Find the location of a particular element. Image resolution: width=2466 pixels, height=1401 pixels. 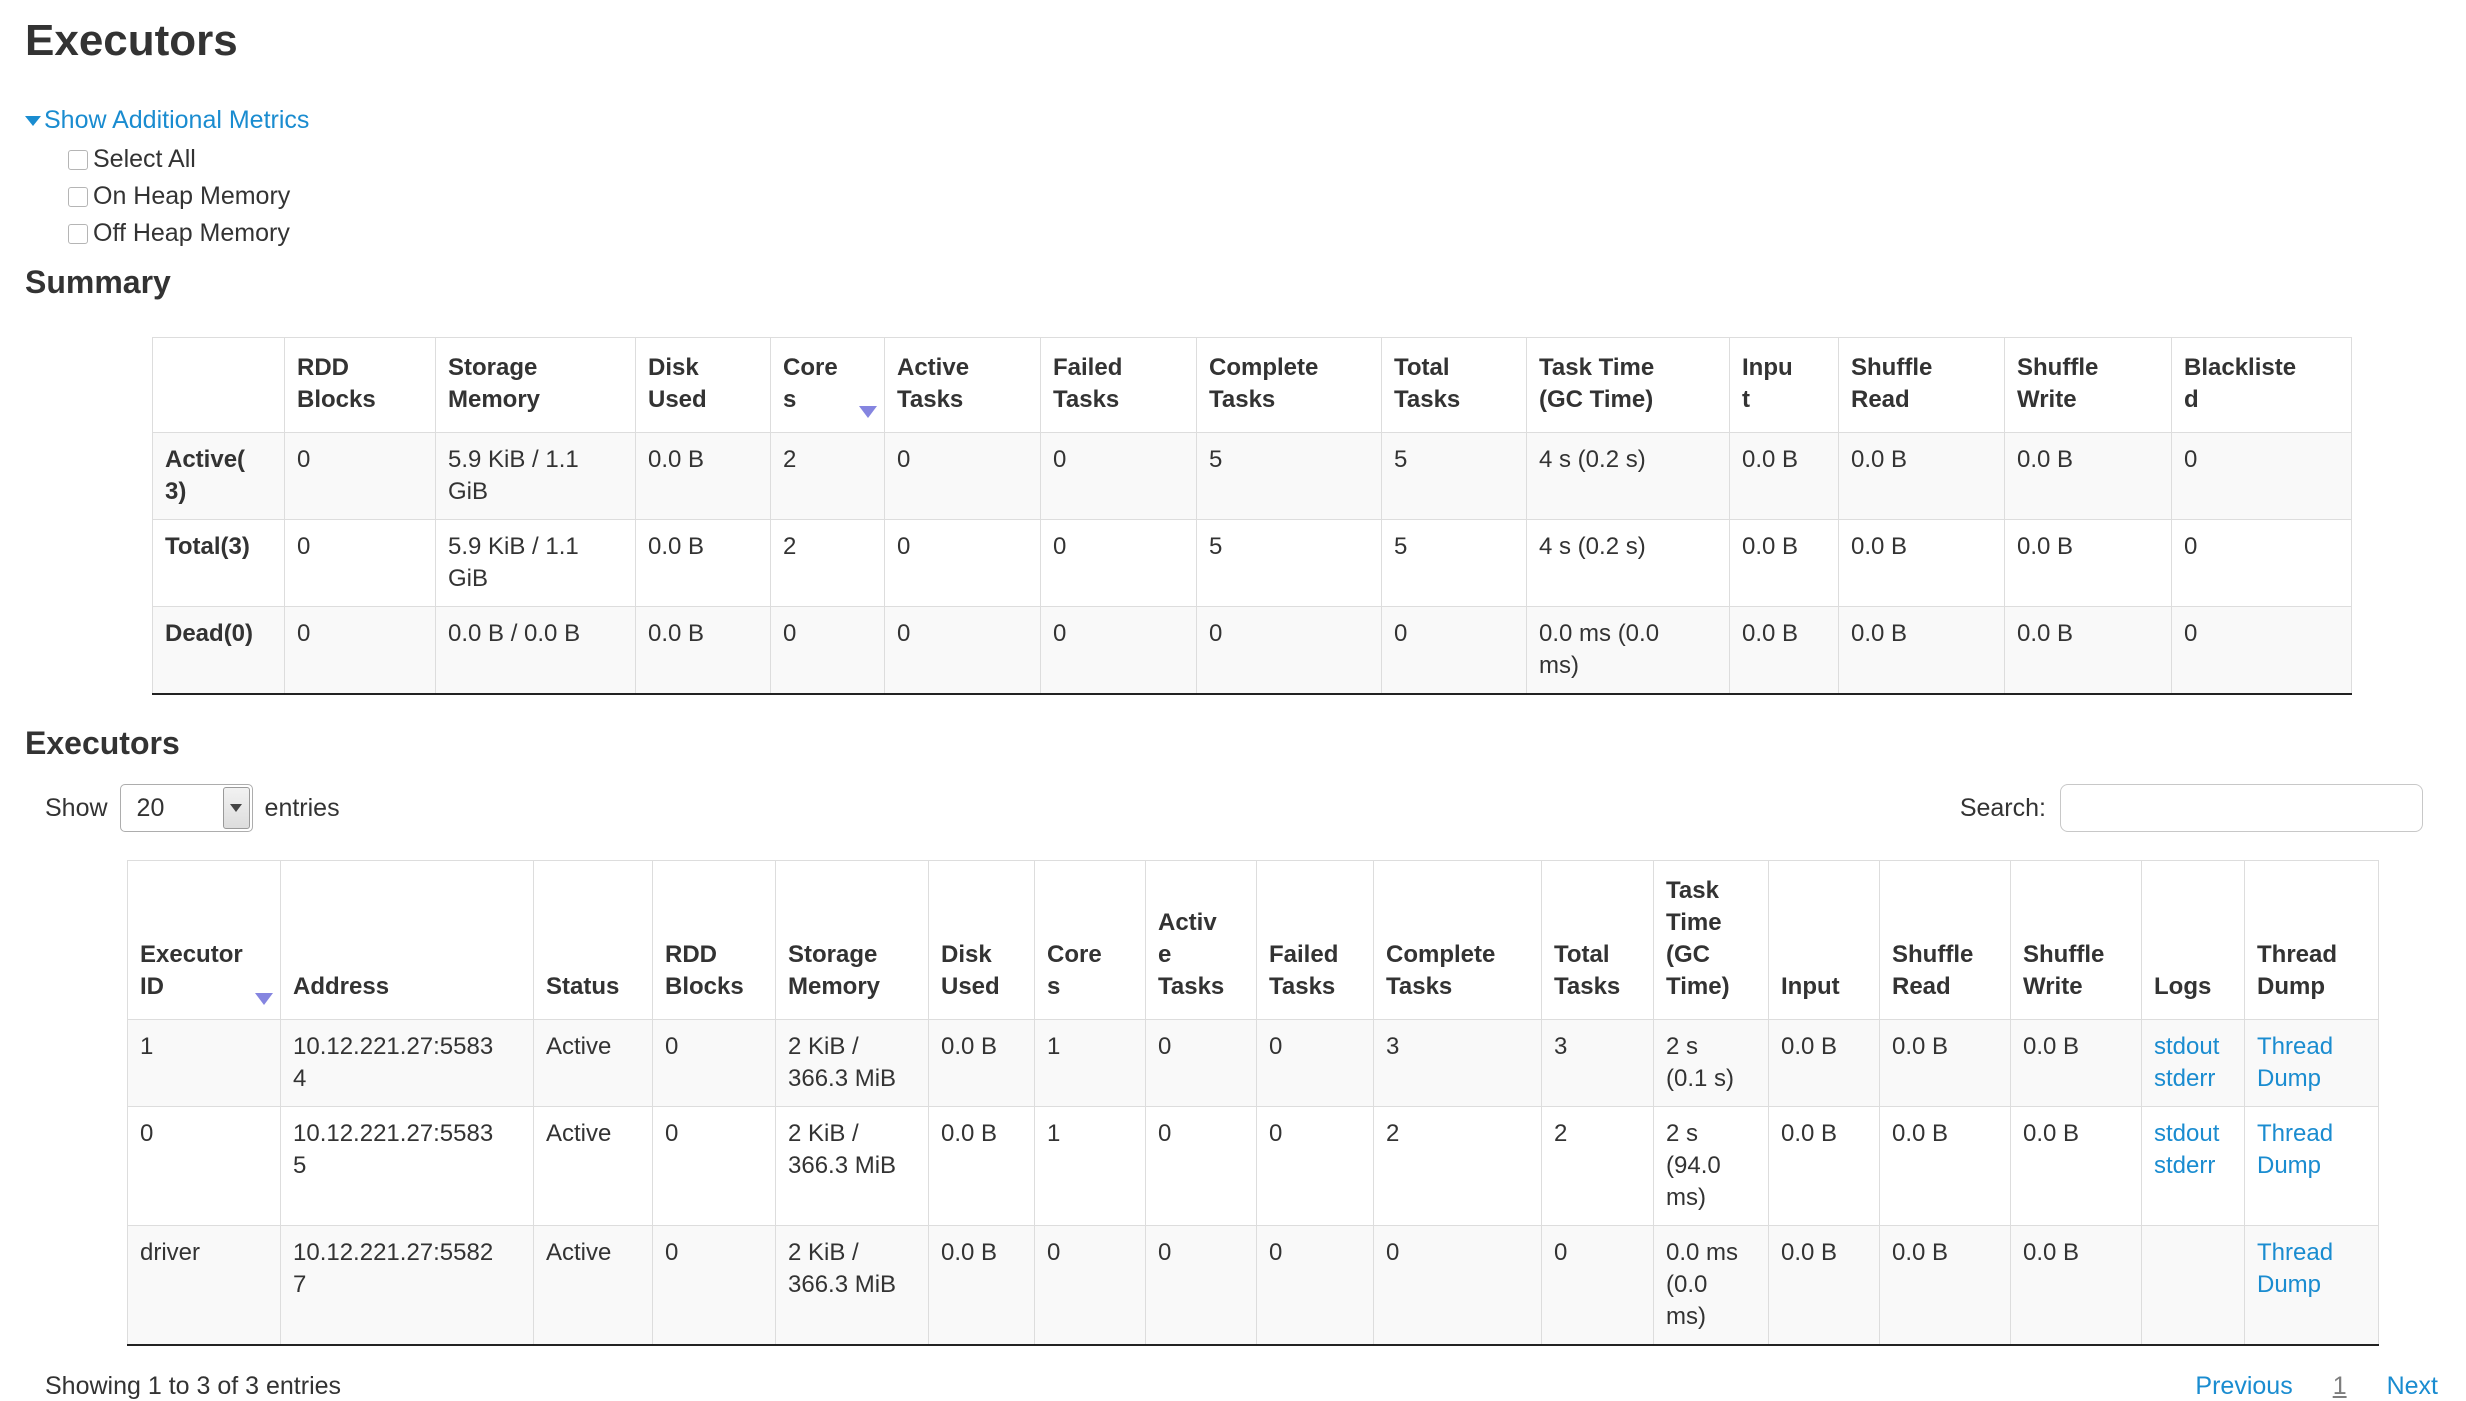

summary-cell-task-time-gc-time: 4 s (0.2 s) is located at coordinates (1628, 563).